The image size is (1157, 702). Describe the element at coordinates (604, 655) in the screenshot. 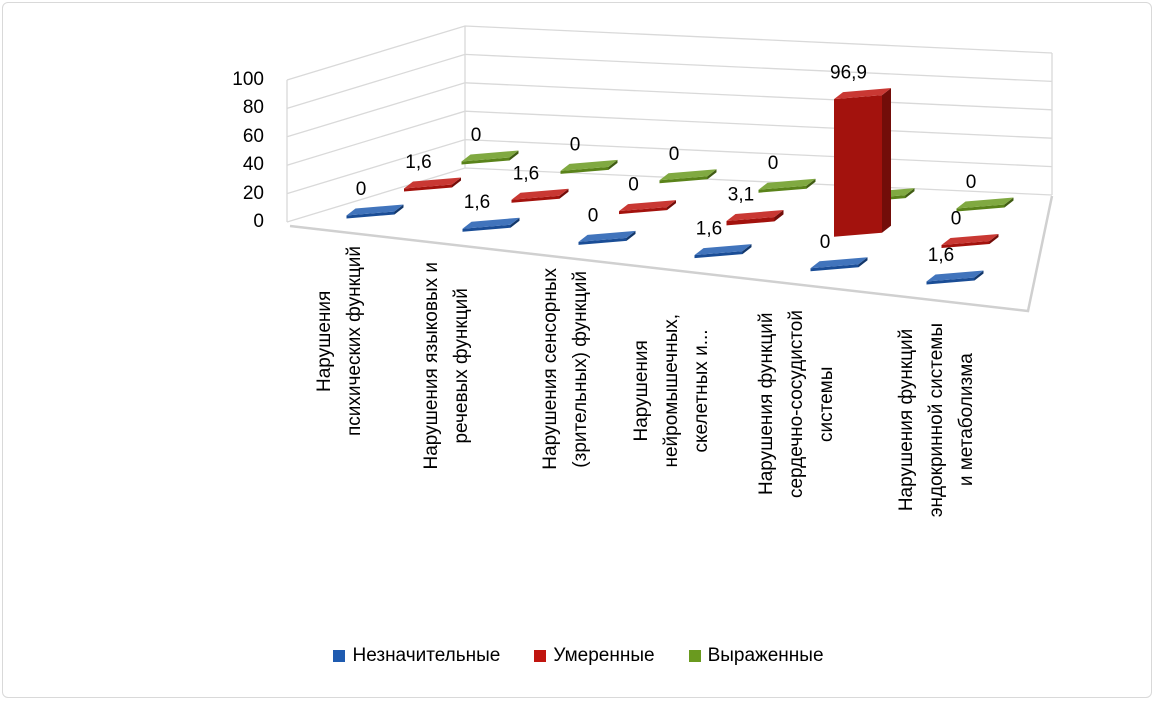

I see `legend-label: Умеренные` at that location.